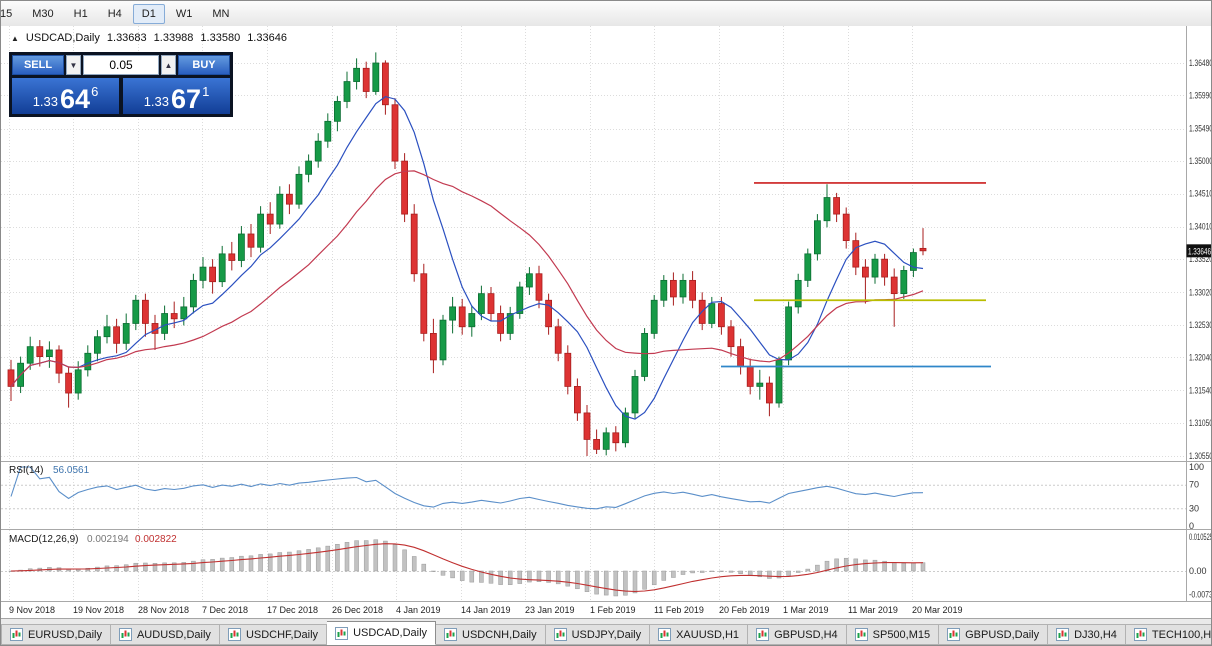 Image resolution: width=1212 pixels, height=646 pixels. I want to click on svg-text: 1.33520, so click(1200, 259).